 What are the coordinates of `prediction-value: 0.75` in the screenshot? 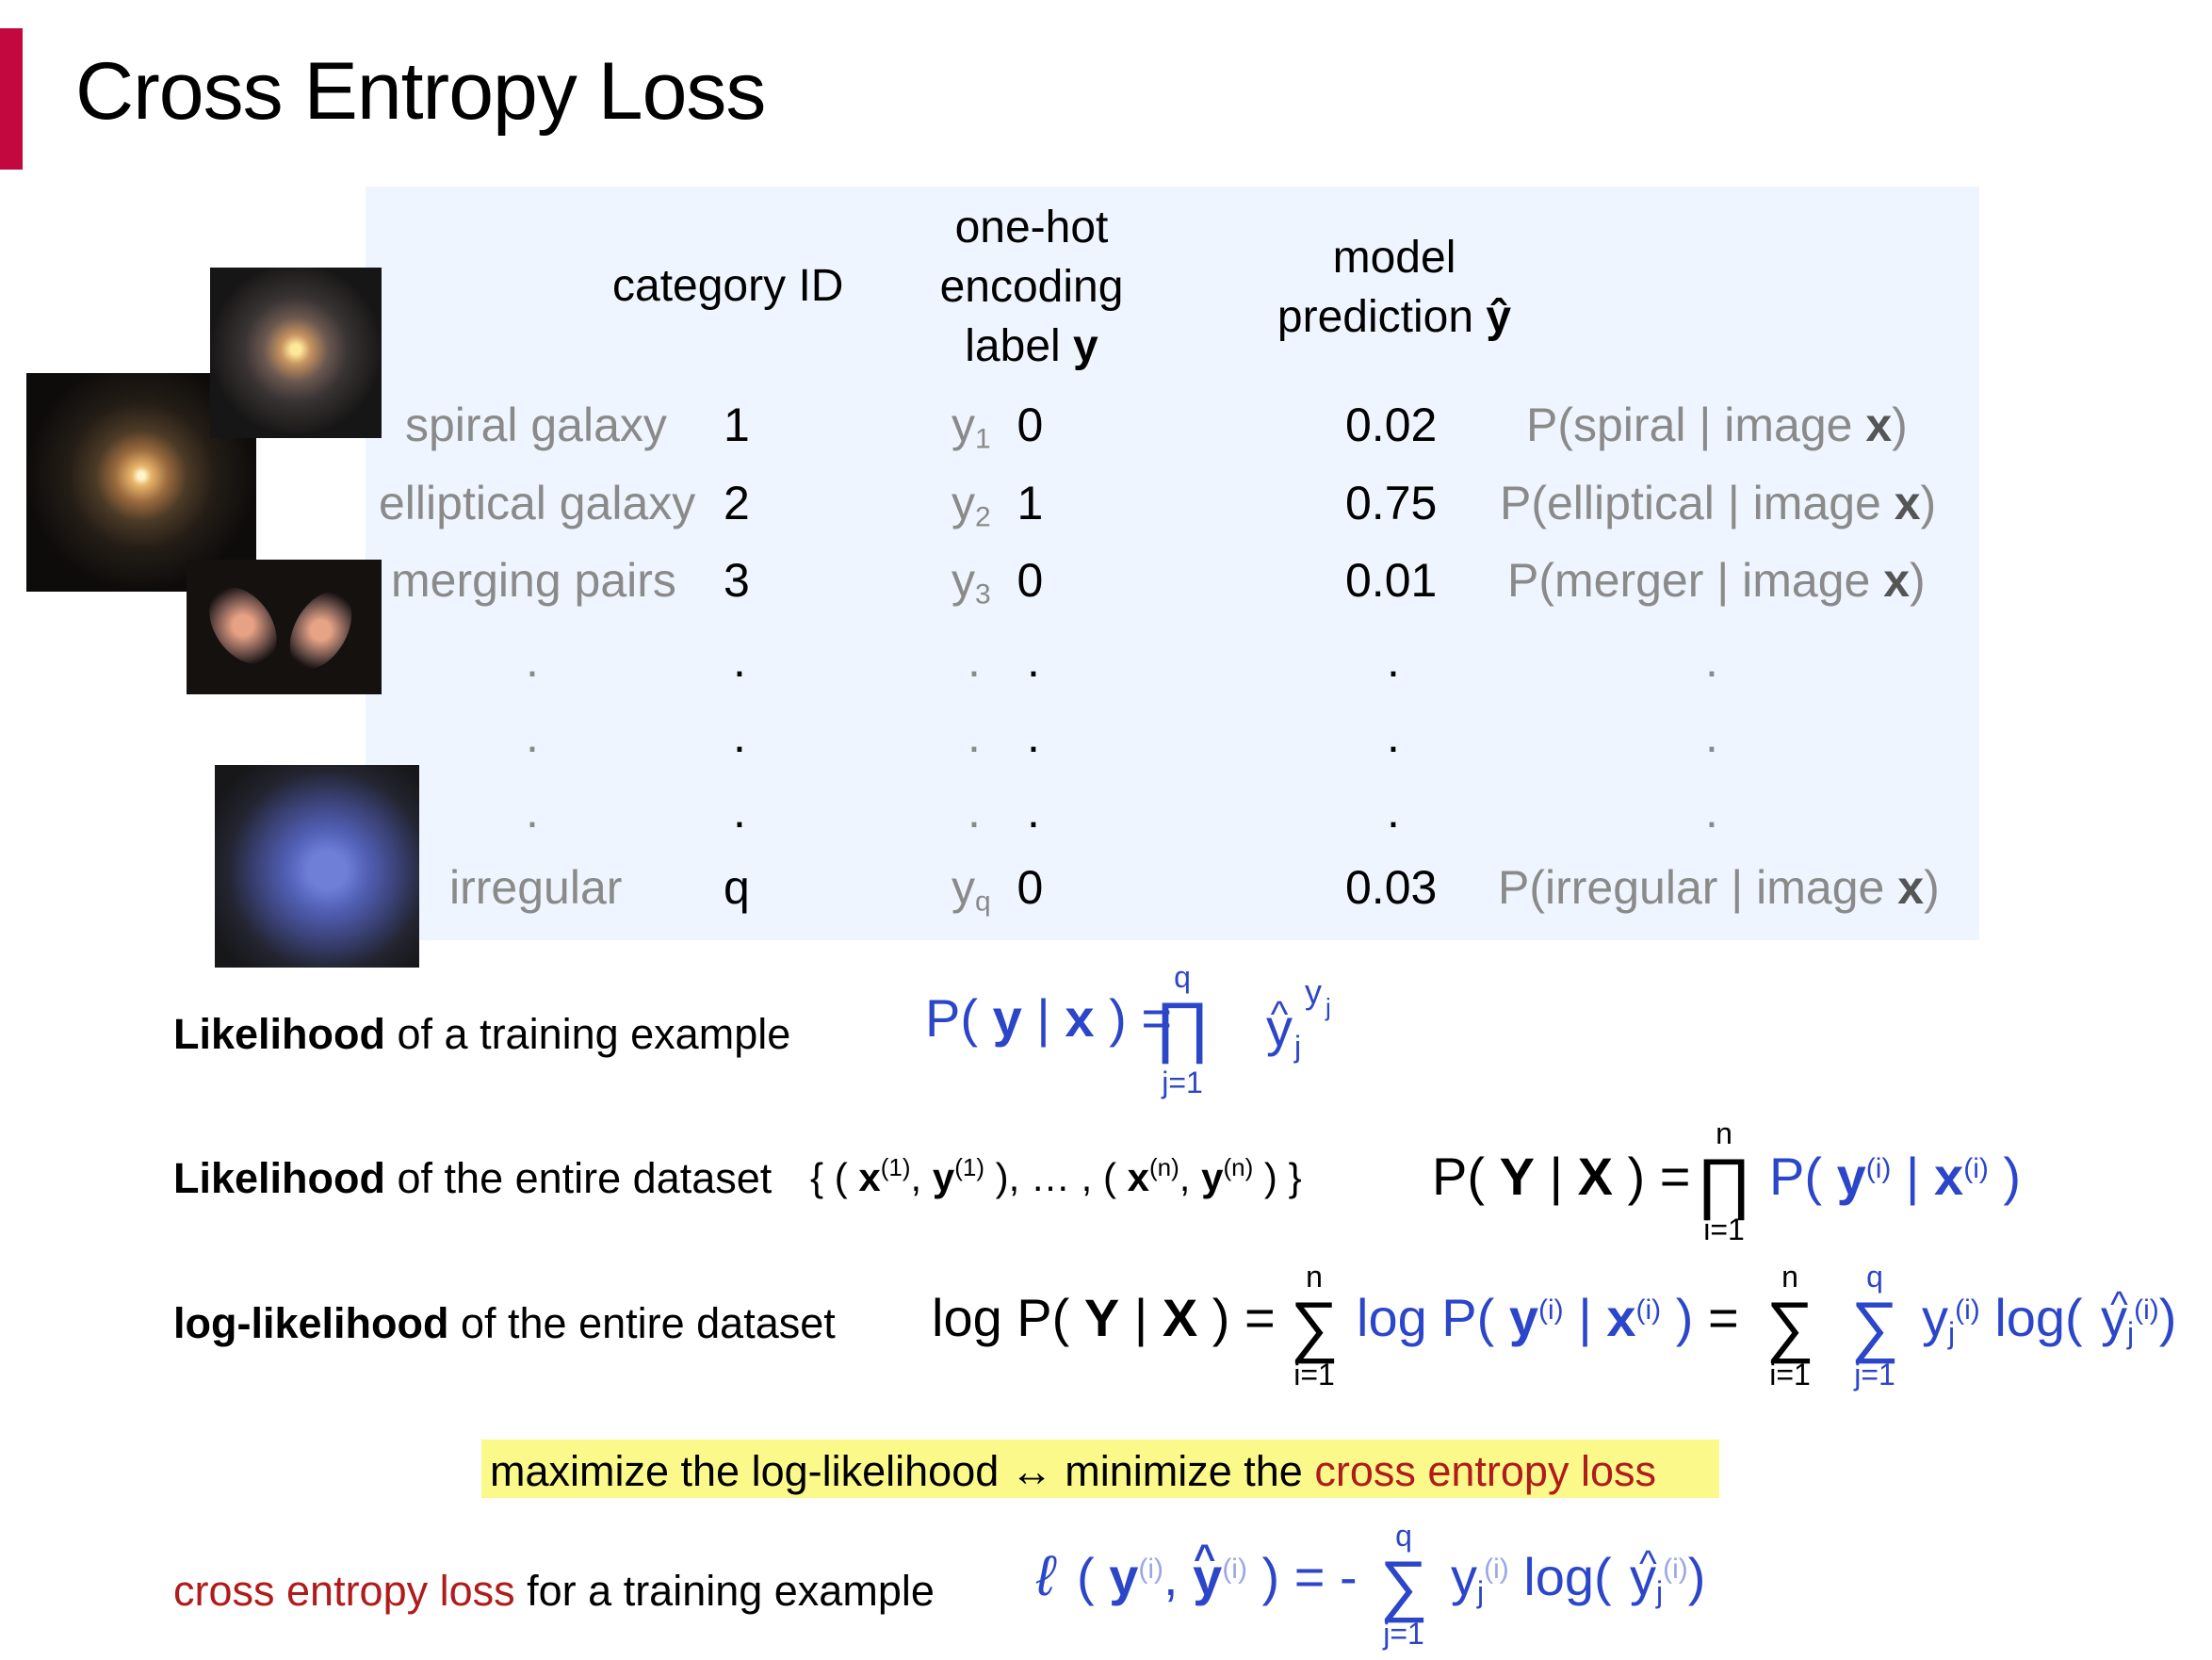 It's located at (1391, 503).